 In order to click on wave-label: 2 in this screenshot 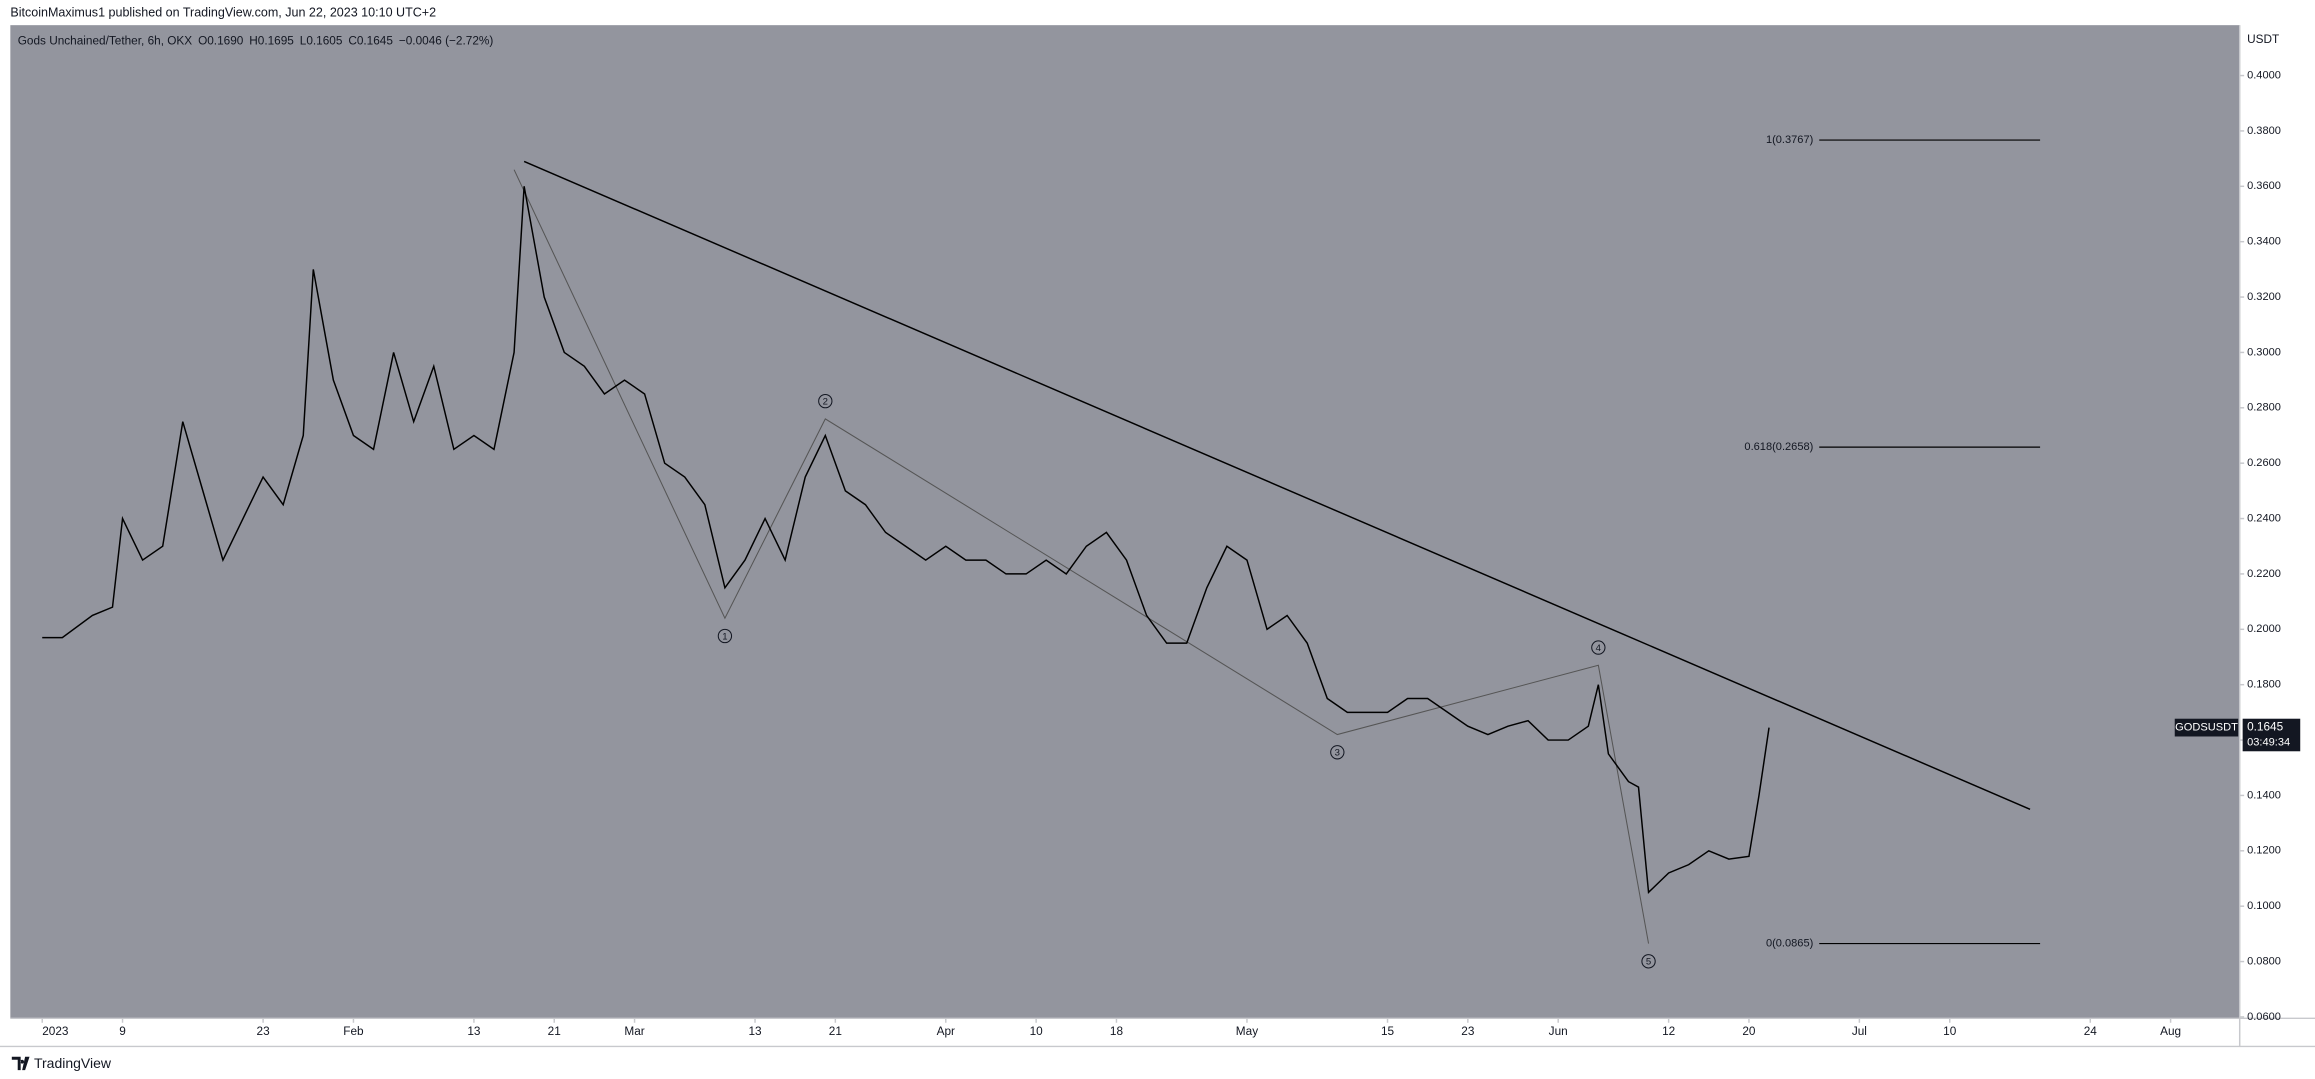, I will do `click(825, 401)`.